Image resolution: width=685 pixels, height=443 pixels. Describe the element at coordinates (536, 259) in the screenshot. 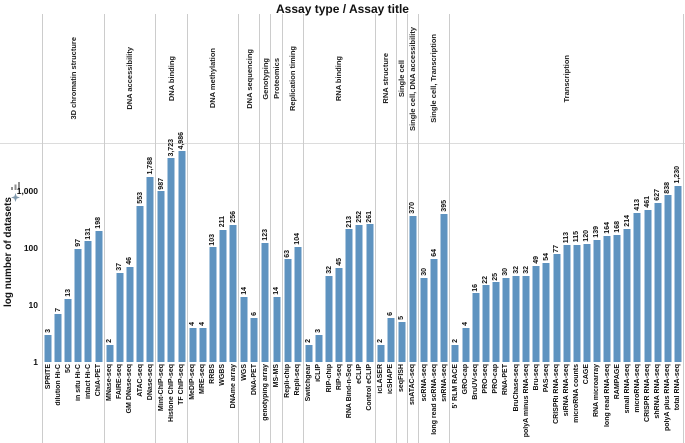

I see `bar-value-label: 49` at that location.